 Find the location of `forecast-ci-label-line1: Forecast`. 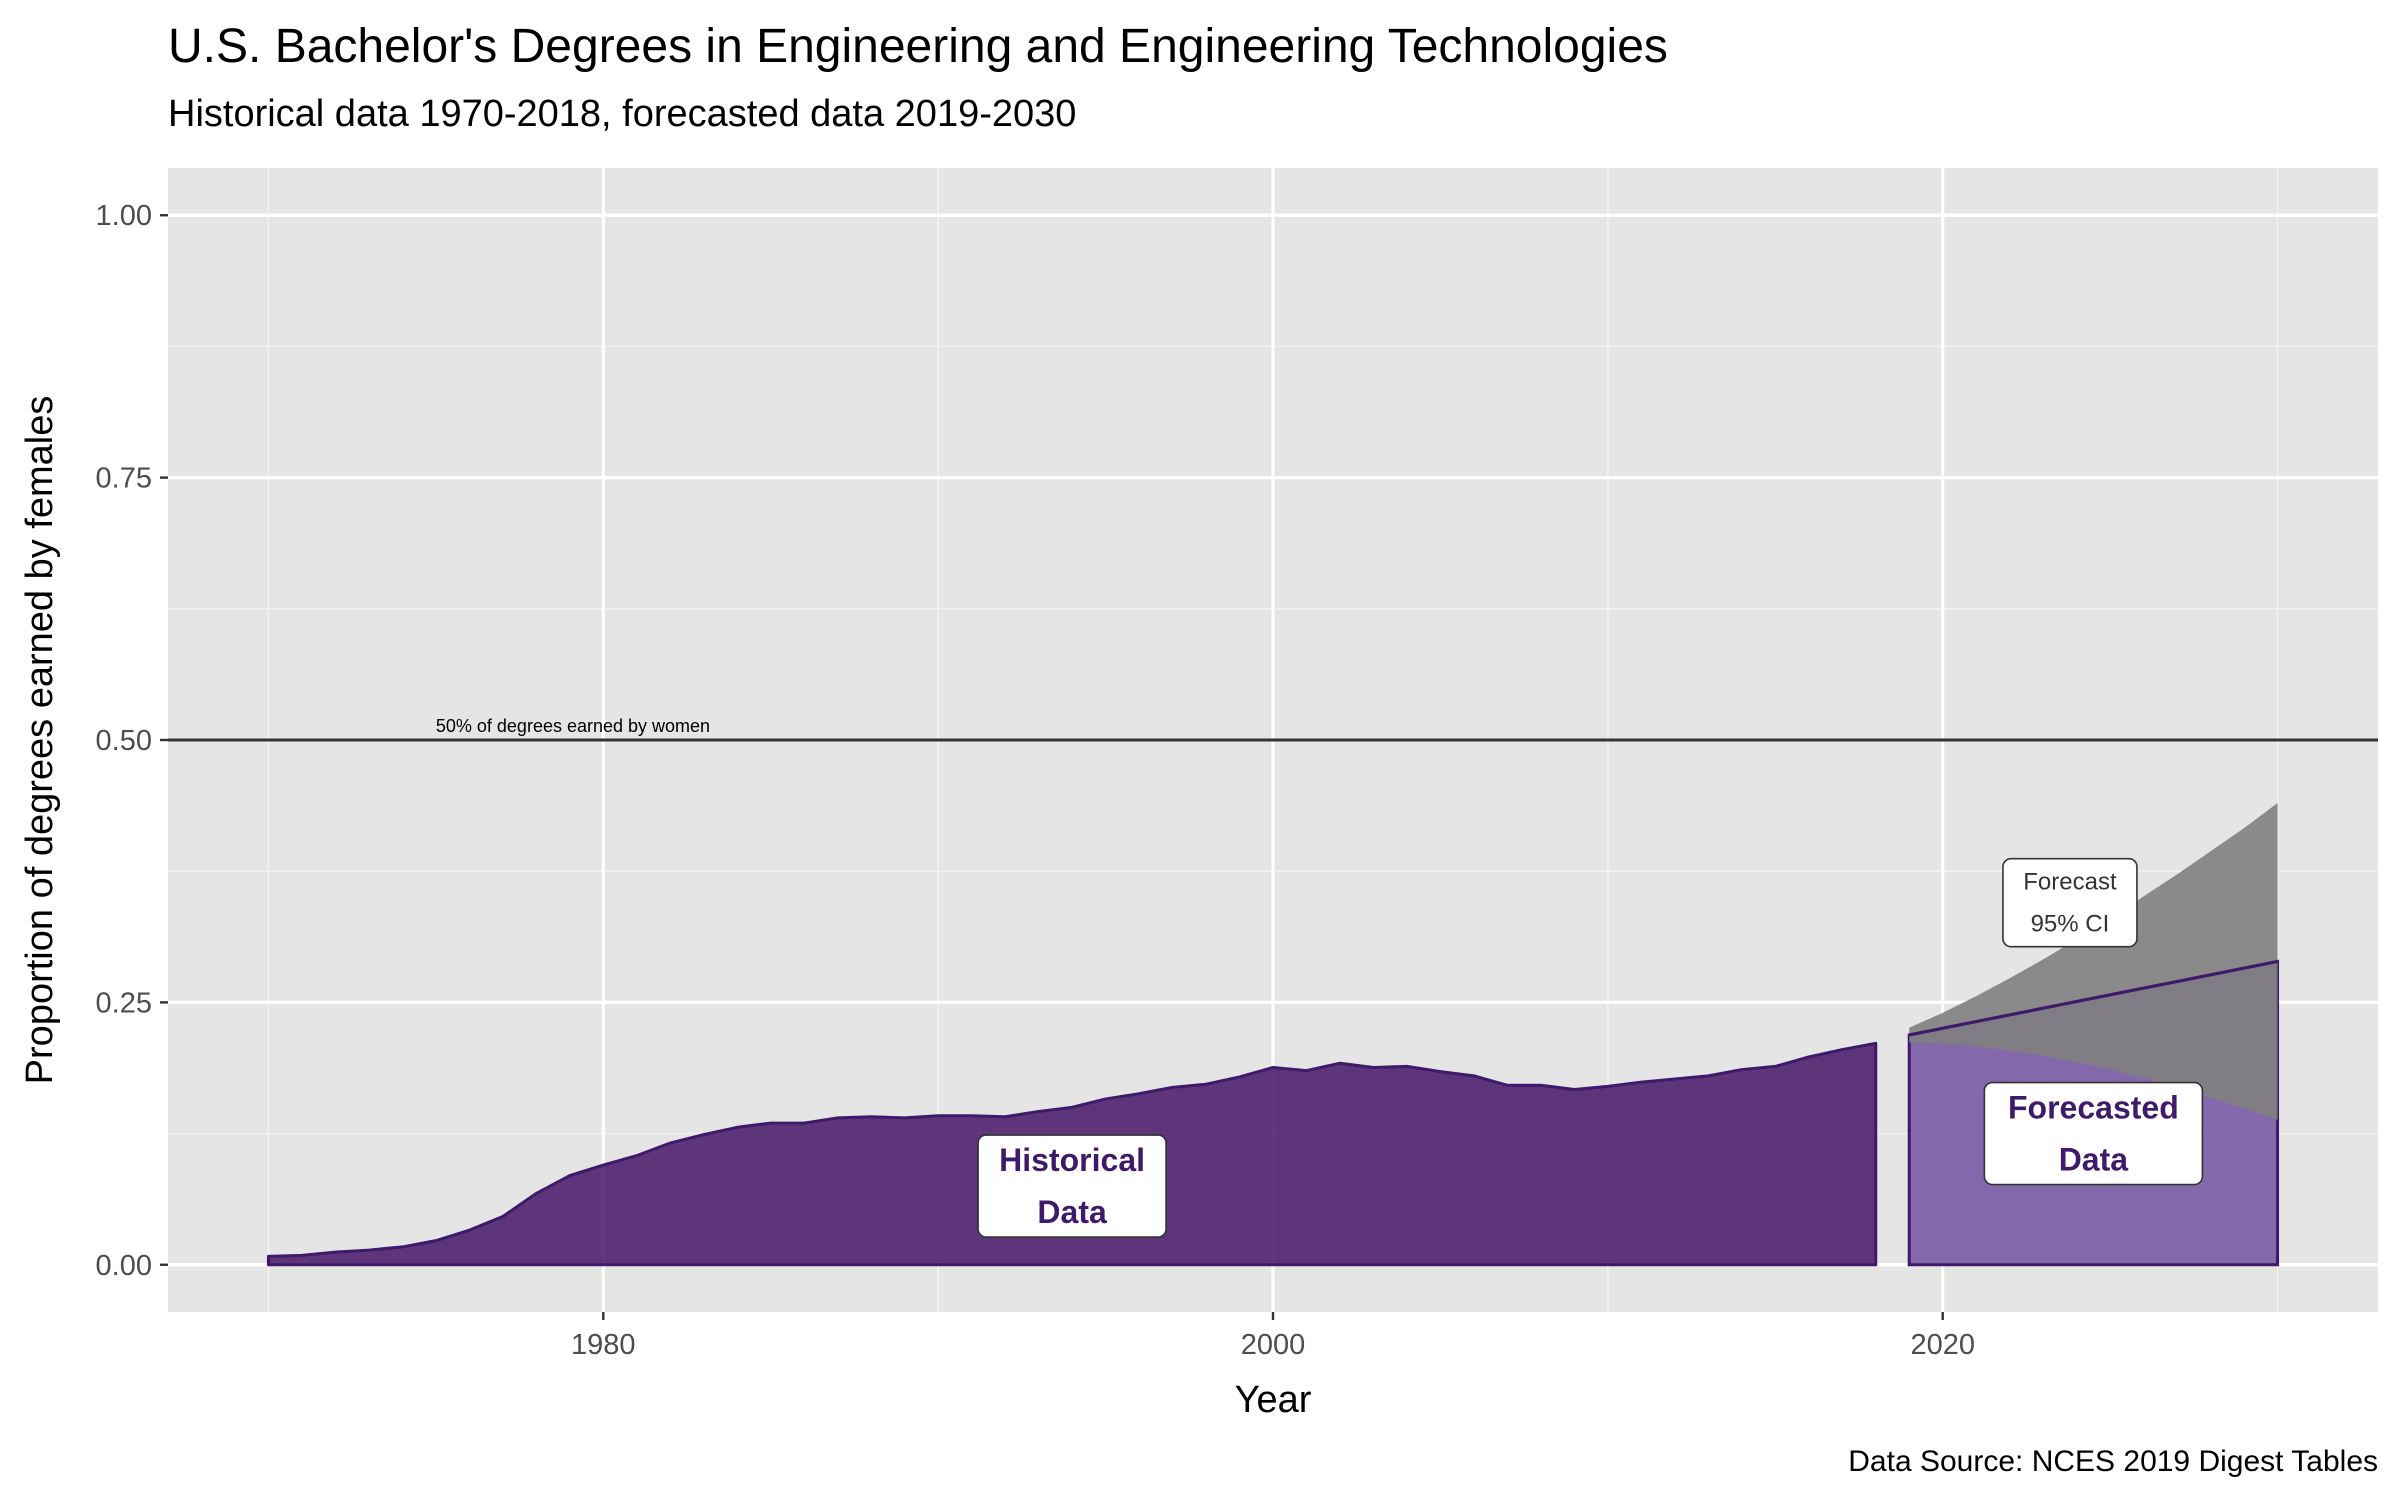

forecast-ci-label-line1: Forecast is located at coordinates (2070, 882).